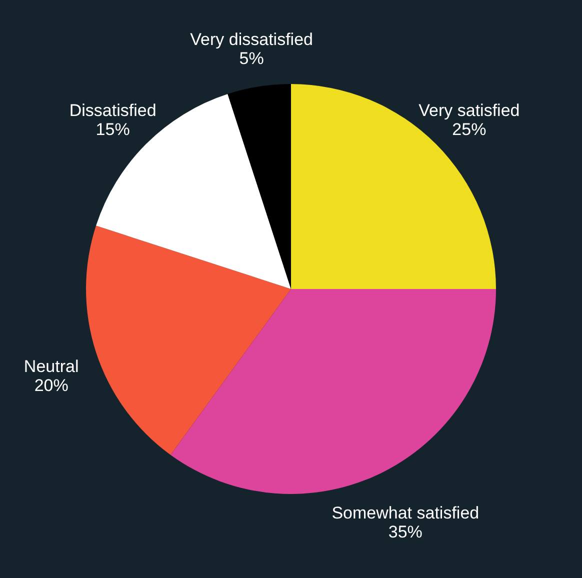  Describe the element at coordinates (406, 513) in the screenshot. I see `slice-label: Somewhat satisfied` at that location.